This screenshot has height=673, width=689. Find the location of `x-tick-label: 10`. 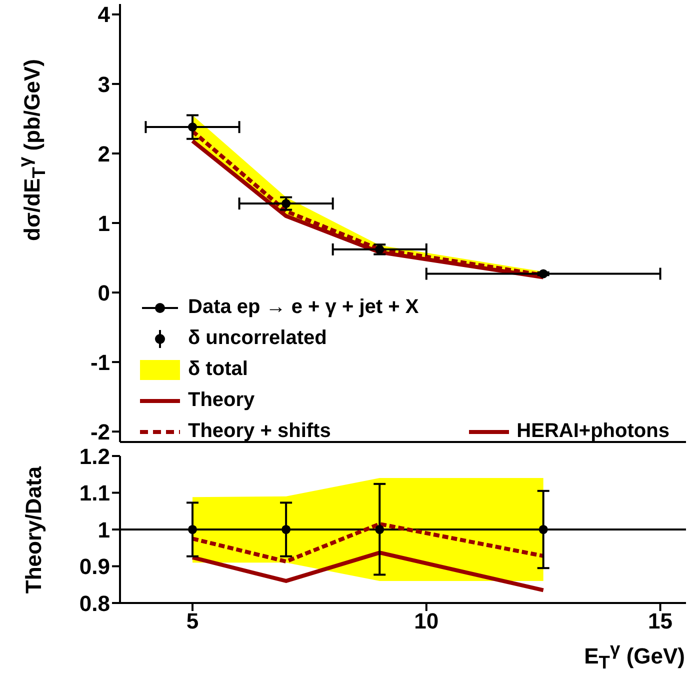

x-tick-label: 10 is located at coordinates (426, 621).